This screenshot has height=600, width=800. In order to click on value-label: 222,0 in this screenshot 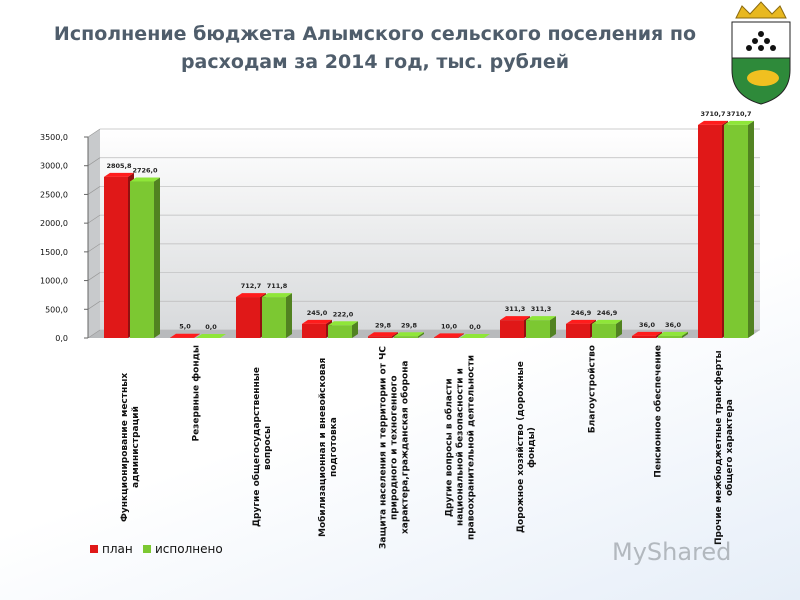, I will do `click(343, 314)`.